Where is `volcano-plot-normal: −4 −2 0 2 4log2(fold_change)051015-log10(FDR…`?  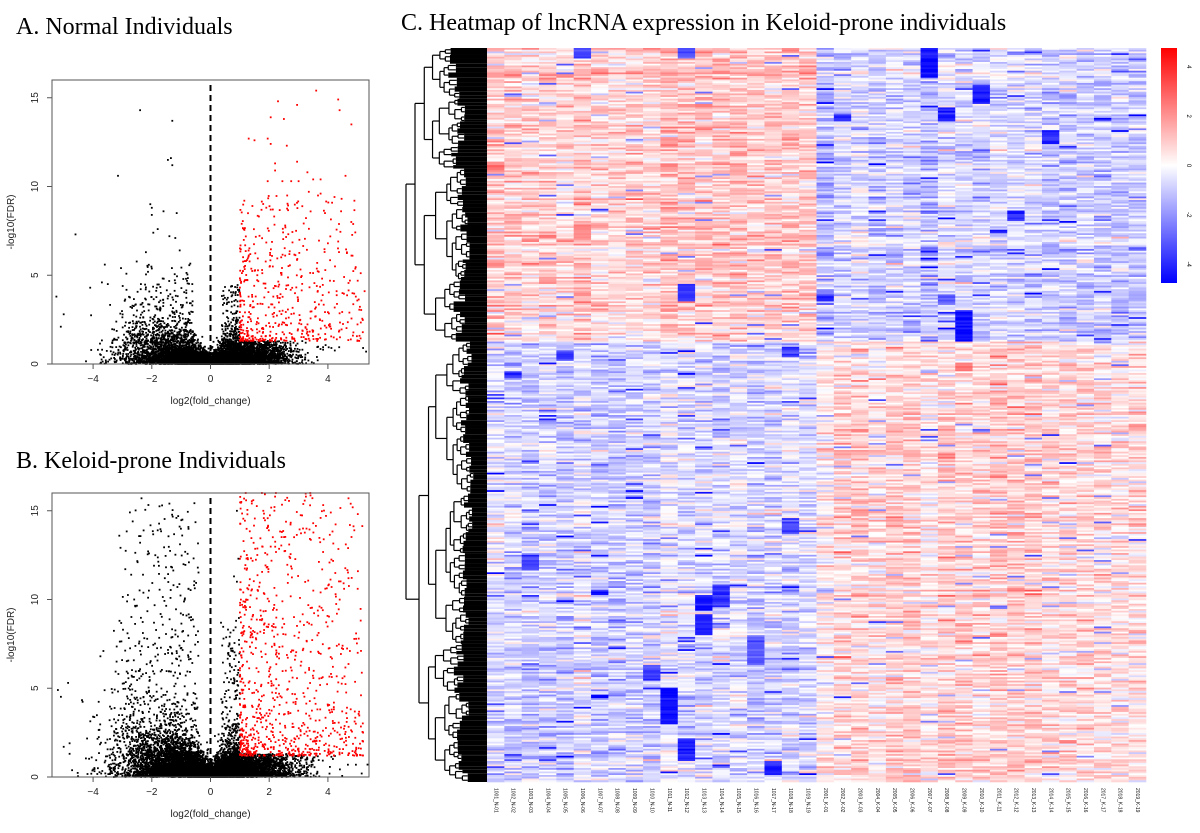 volcano-plot-normal: −4 −2 0 2 4log2(fold_change)051015-log10(FDR… is located at coordinates (188, 243).